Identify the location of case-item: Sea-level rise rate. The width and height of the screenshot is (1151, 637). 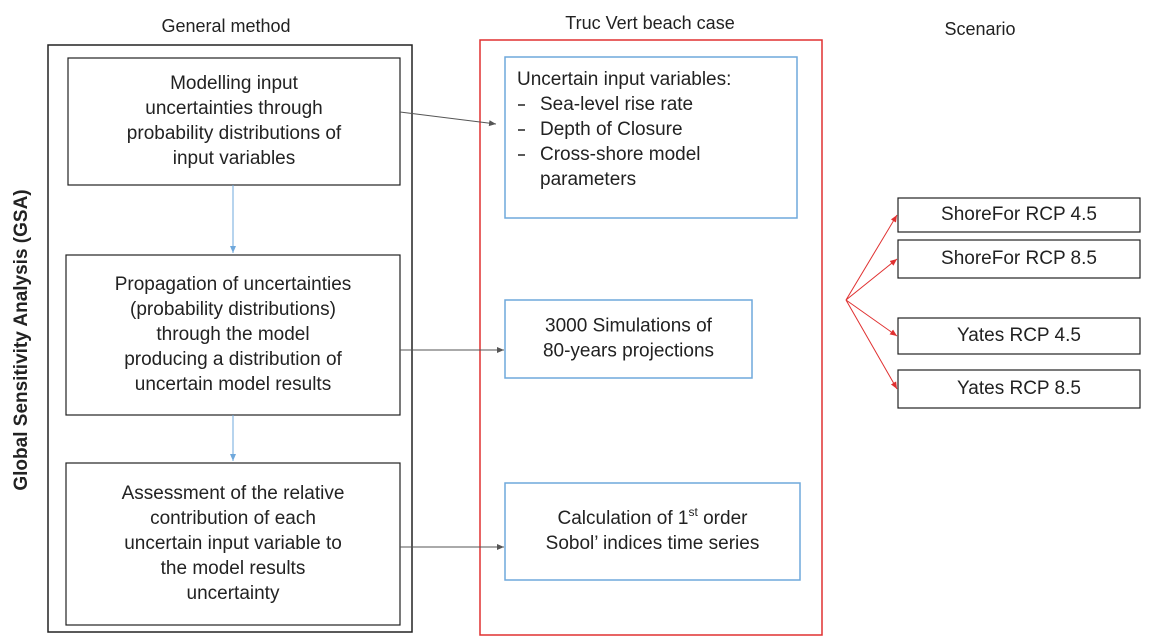
(616, 104).